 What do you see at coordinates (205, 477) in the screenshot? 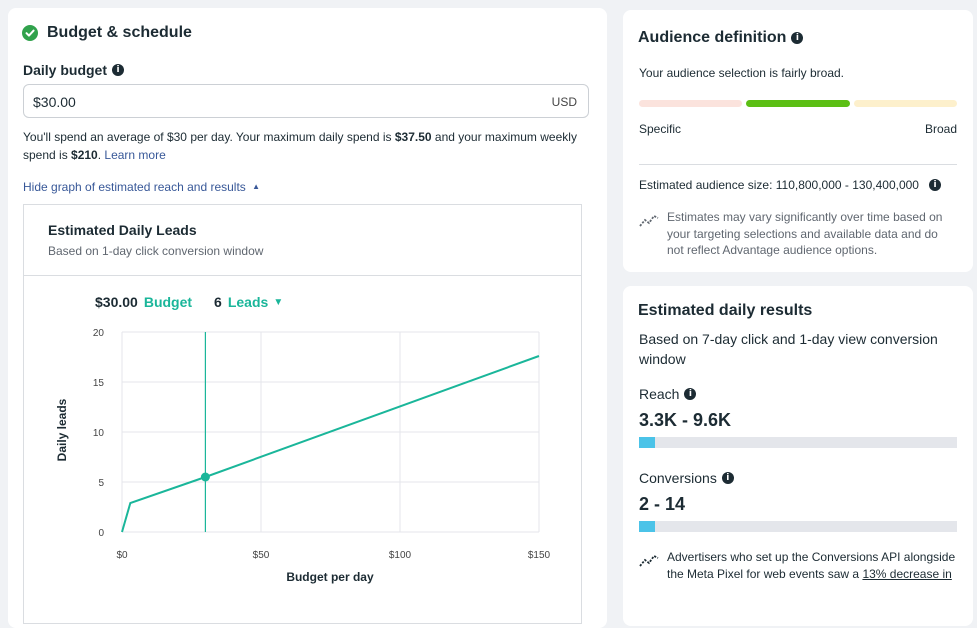
I see `budget-marker-point` at bounding box center [205, 477].